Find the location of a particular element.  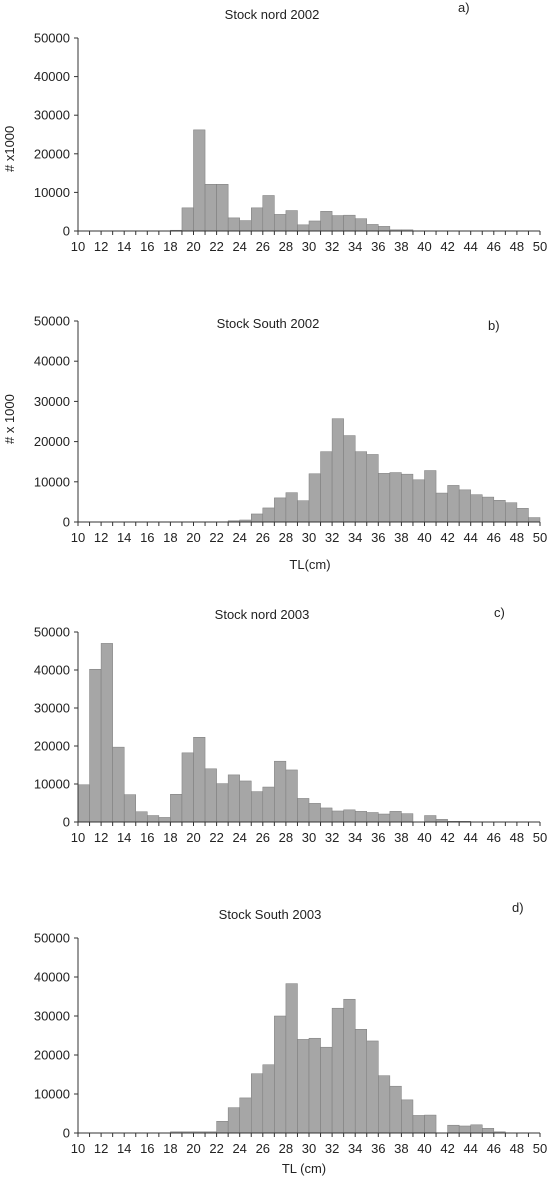

y-tick-label: 50000 is located at coordinates (52, 38).